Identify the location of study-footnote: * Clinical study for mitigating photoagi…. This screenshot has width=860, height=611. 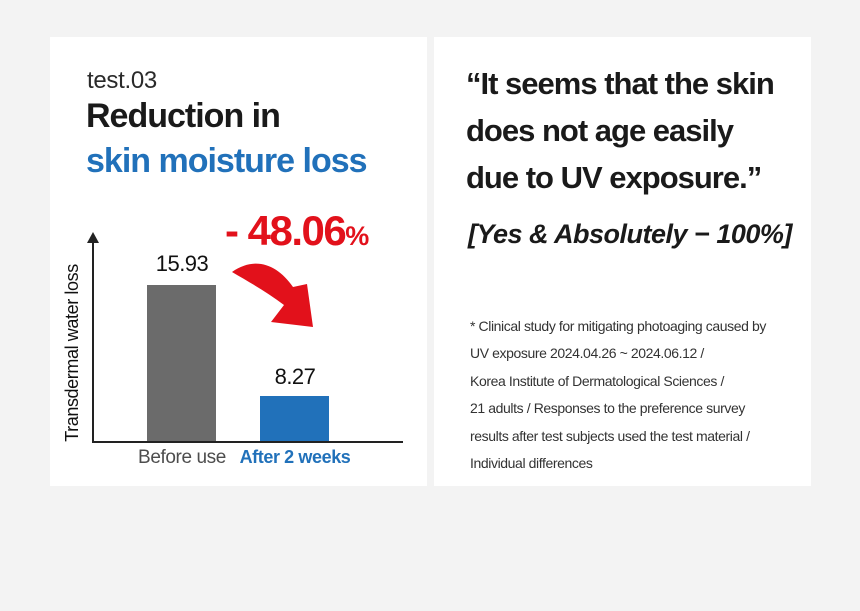
(618, 395).